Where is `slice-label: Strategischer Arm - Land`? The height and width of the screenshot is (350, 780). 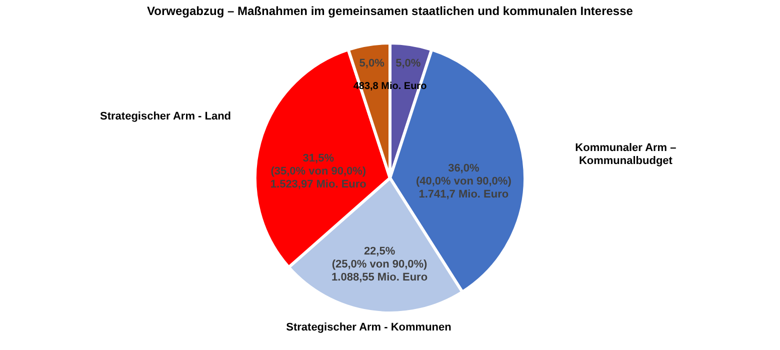
slice-label: Strategischer Arm - Land is located at coordinates (166, 116).